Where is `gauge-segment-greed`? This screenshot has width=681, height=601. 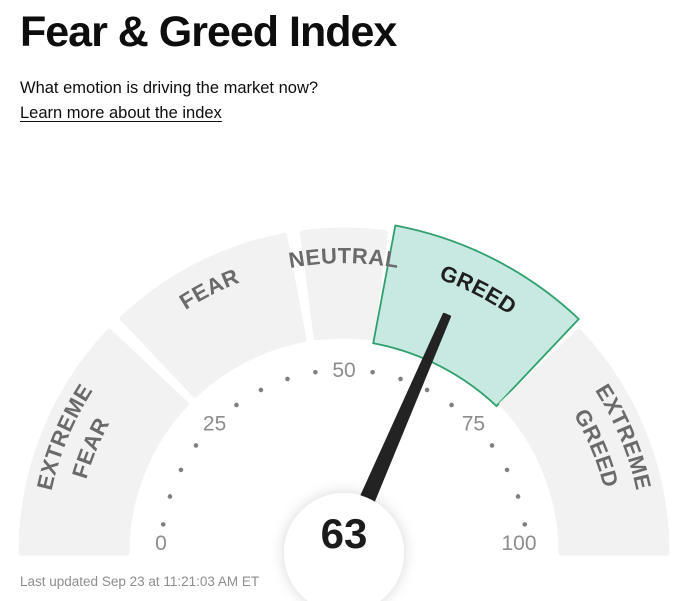
gauge-segment-greed is located at coordinates (476, 316).